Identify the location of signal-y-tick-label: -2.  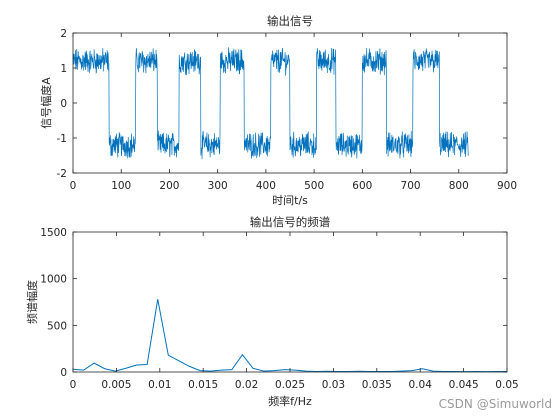
(62, 174).